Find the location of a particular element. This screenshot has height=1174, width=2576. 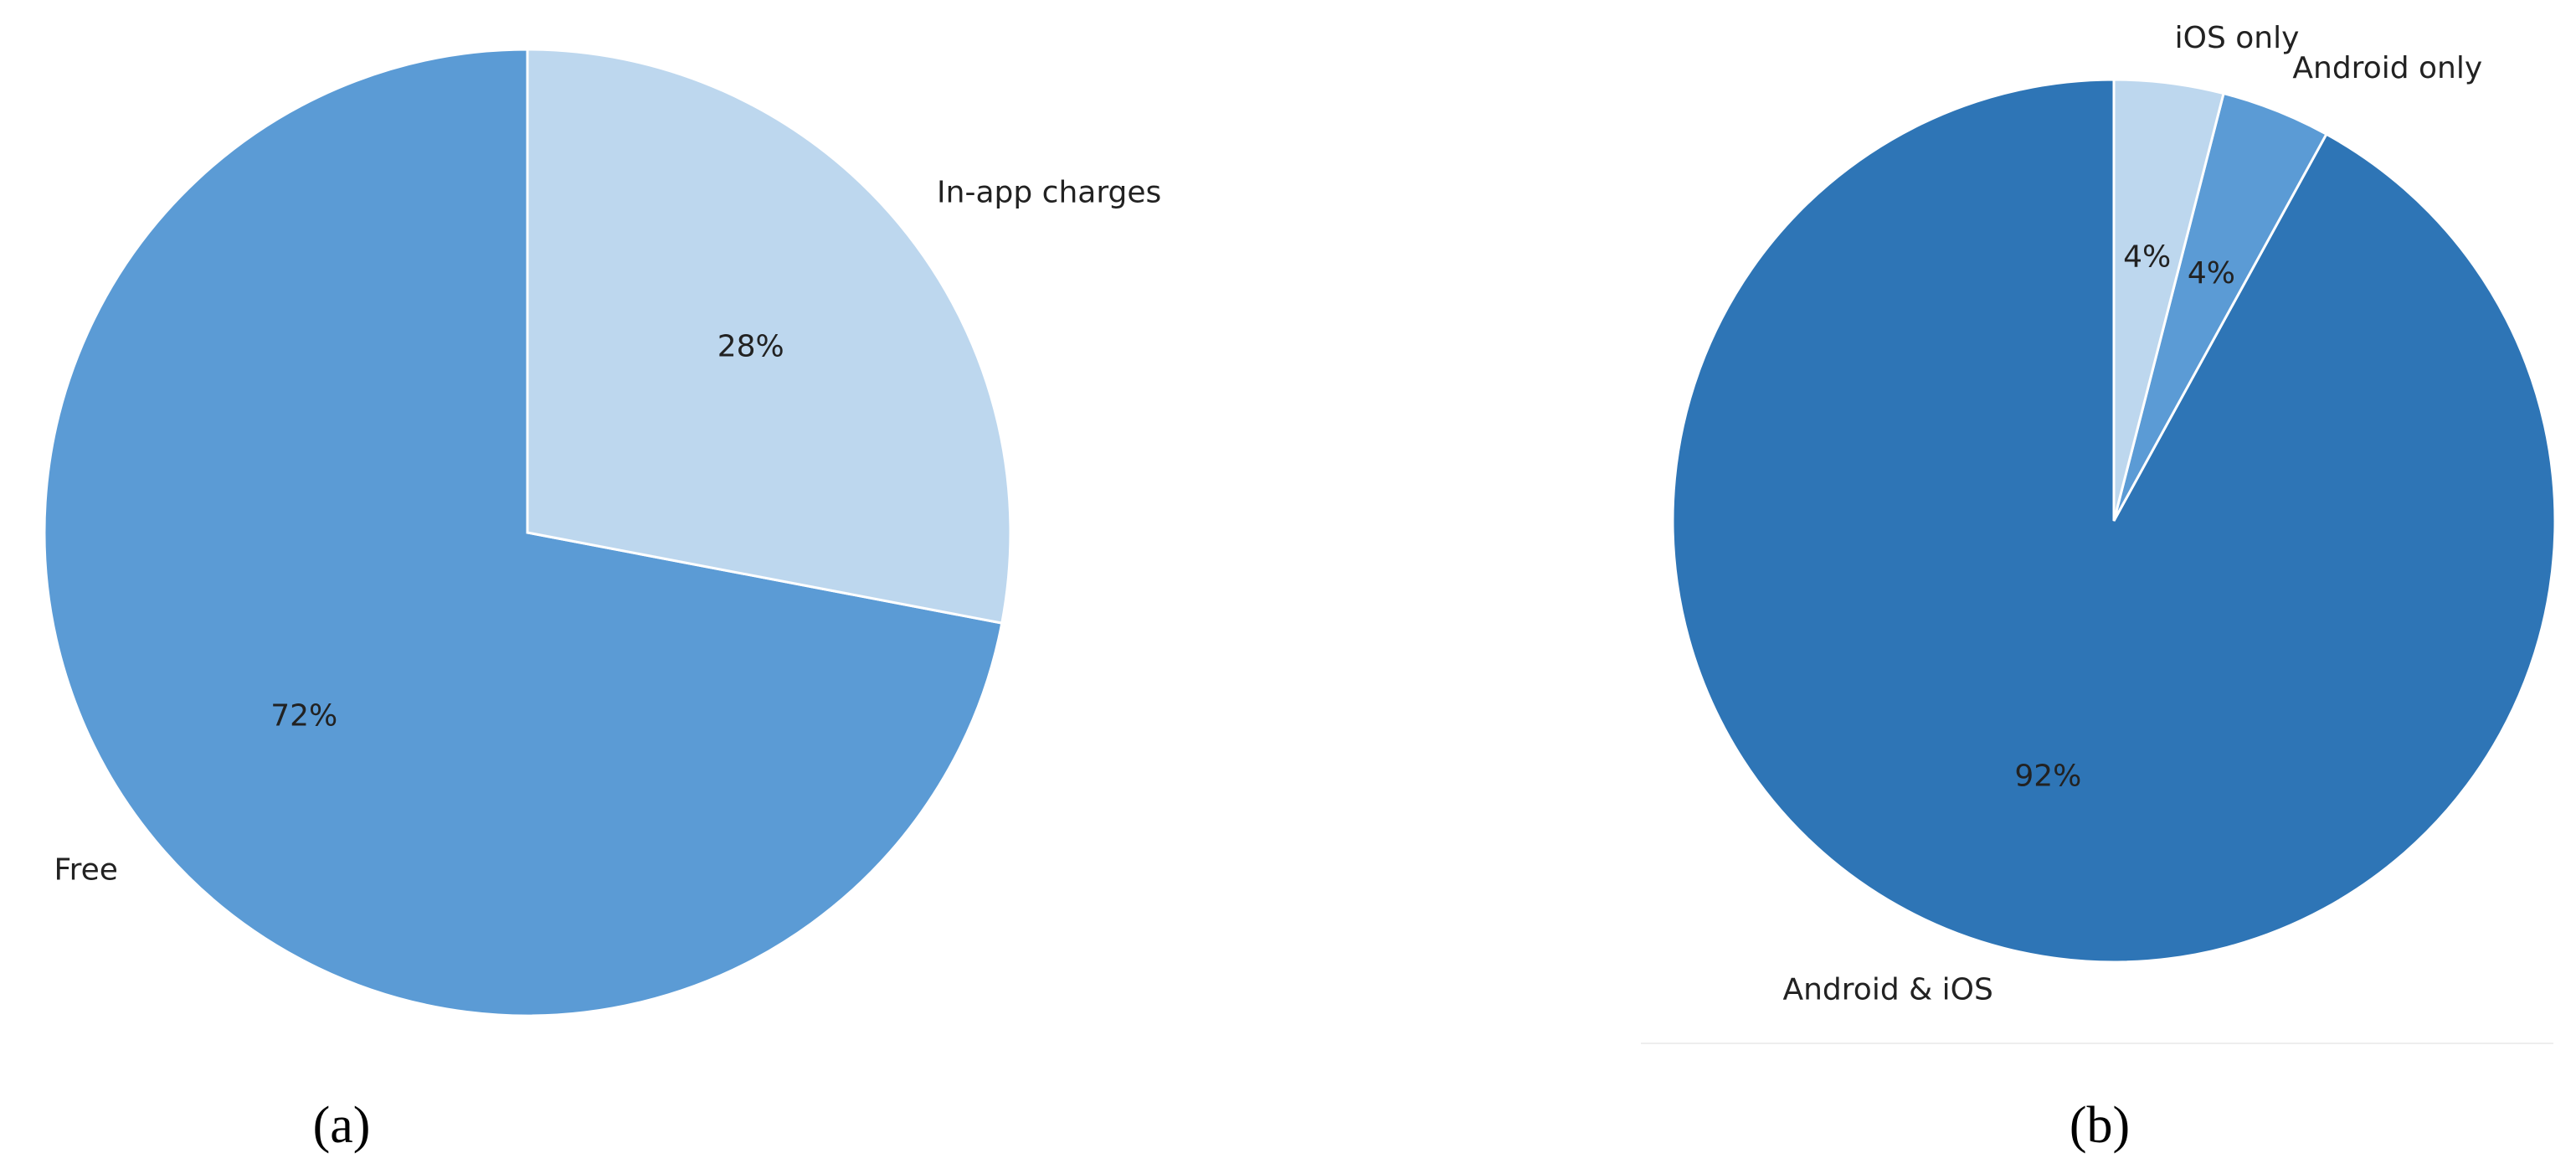

percent-label: 92% is located at coordinates (2048, 776).